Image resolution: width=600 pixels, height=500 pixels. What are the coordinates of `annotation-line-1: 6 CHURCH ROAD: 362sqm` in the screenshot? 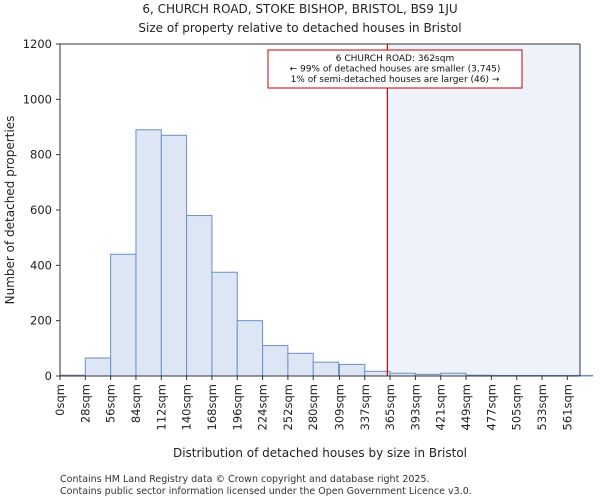 It's located at (395, 59).